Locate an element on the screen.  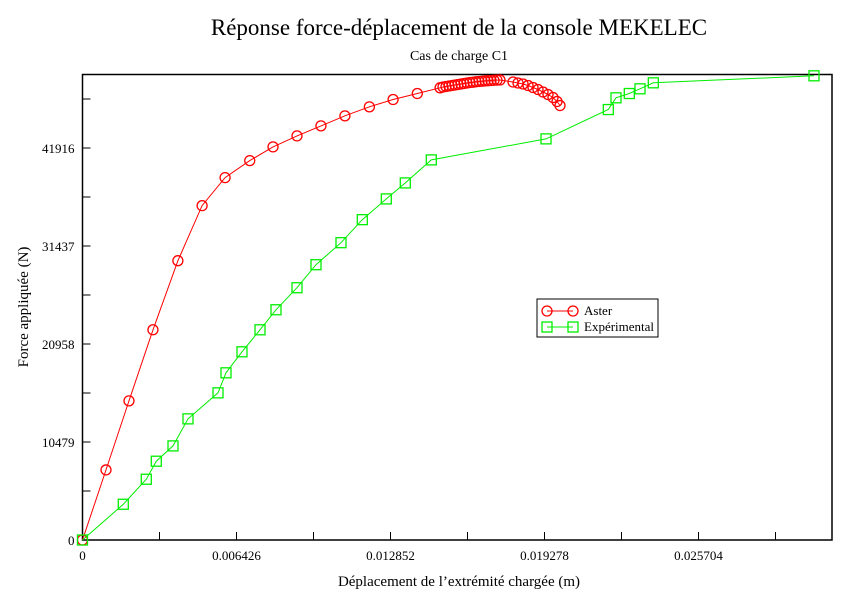
x-tick-label: 0.006426 is located at coordinates (236, 555).